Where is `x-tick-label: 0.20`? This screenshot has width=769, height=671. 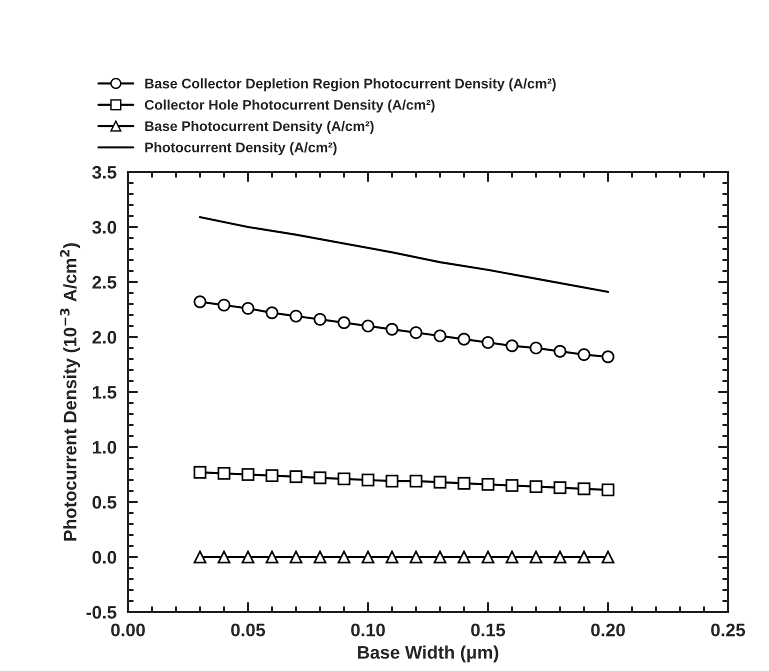
x-tick-label: 0.20 is located at coordinates (608, 630).